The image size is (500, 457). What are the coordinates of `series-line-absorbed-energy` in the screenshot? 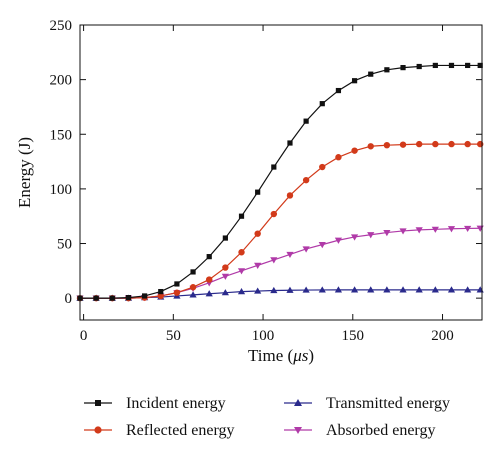 It's located at (280, 263).